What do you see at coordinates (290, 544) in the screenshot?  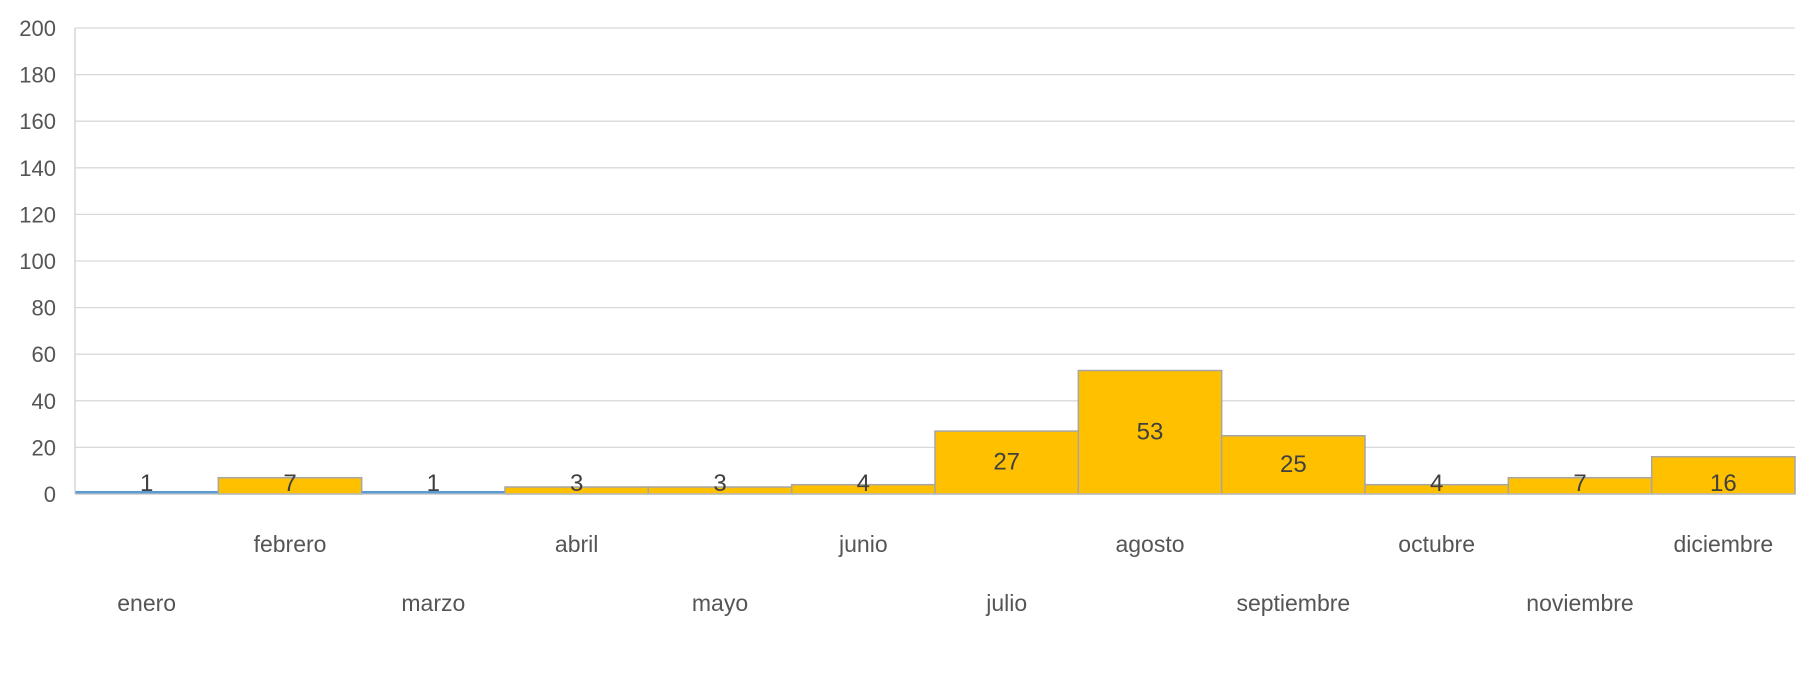 I see `x-category-label: febrero` at bounding box center [290, 544].